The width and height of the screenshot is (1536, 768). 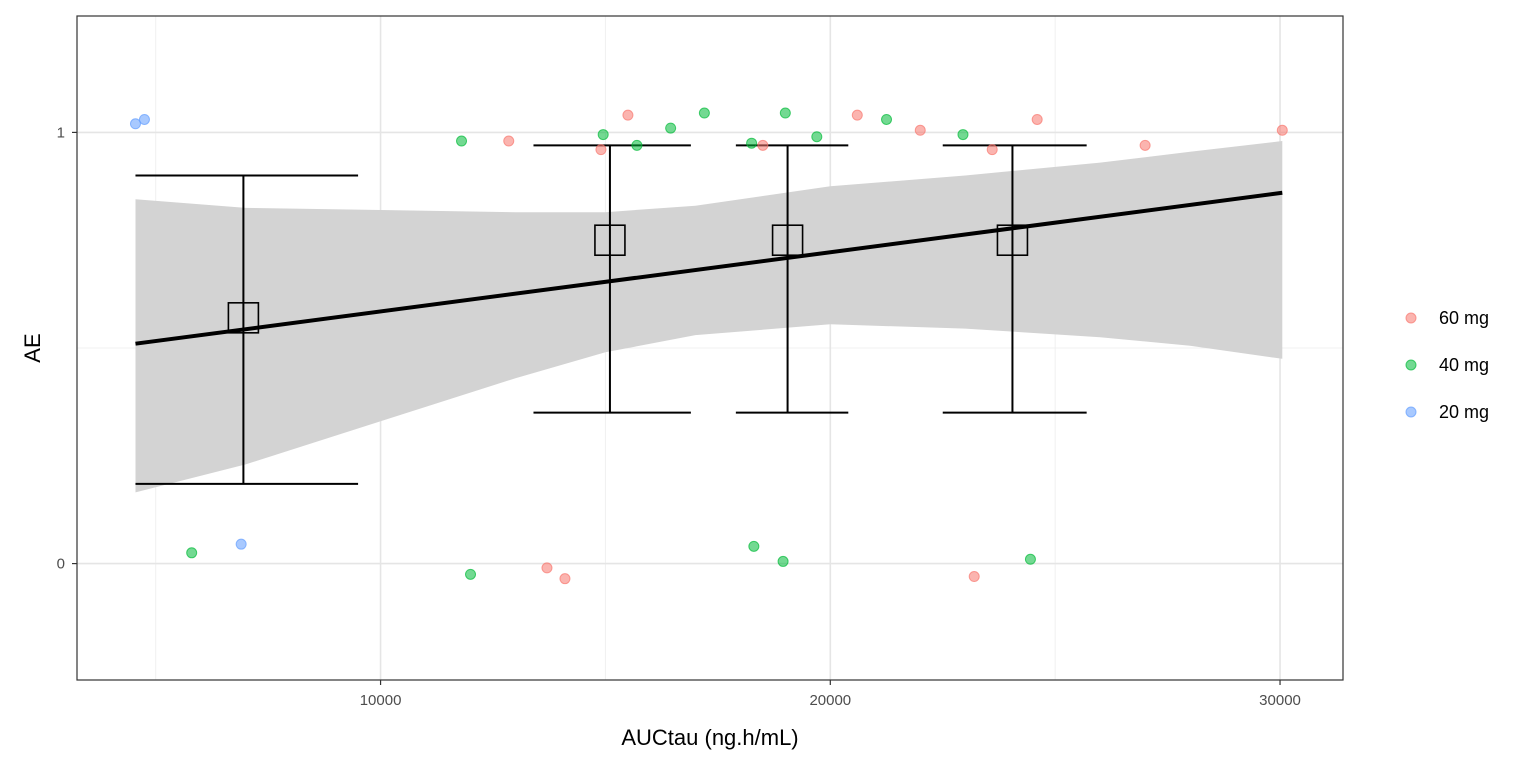 What do you see at coordinates (61, 564) in the screenshot?
I see `y-tick-label: 0` at bounding box center [61, 564].